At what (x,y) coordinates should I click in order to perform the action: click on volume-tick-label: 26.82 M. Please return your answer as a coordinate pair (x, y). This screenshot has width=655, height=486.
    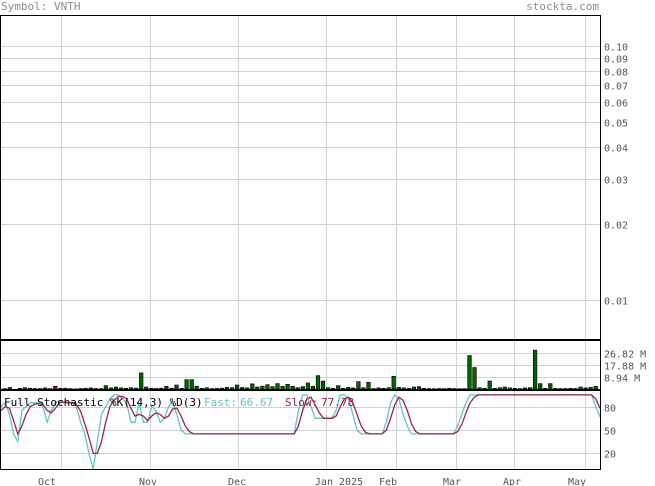
    Looking at the image, I should click on (625, 355).